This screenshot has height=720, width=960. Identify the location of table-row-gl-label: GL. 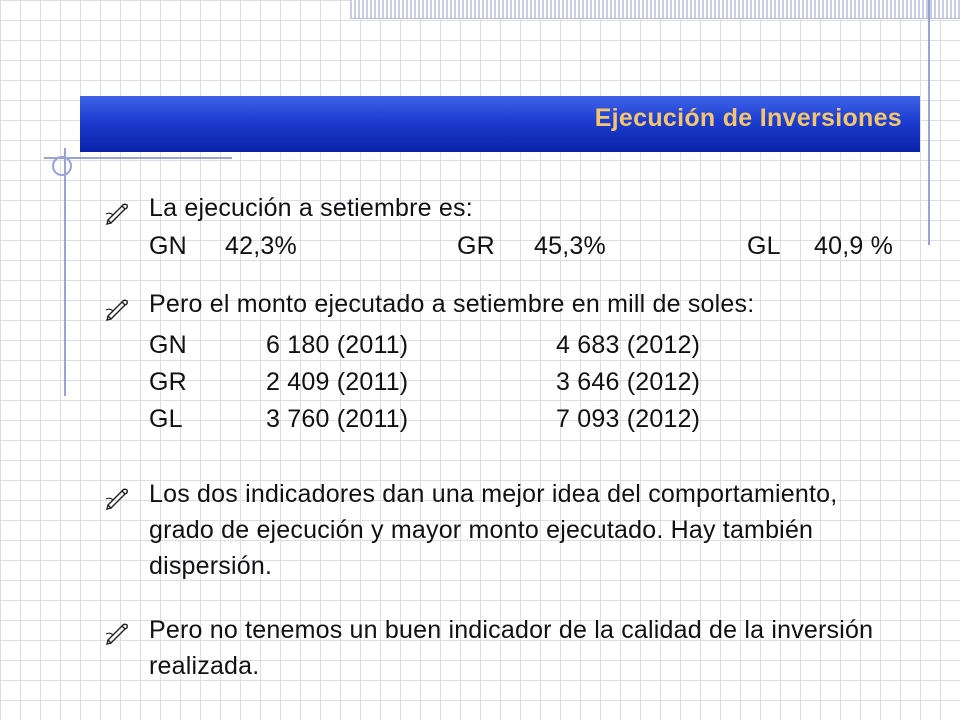
(166, 419).